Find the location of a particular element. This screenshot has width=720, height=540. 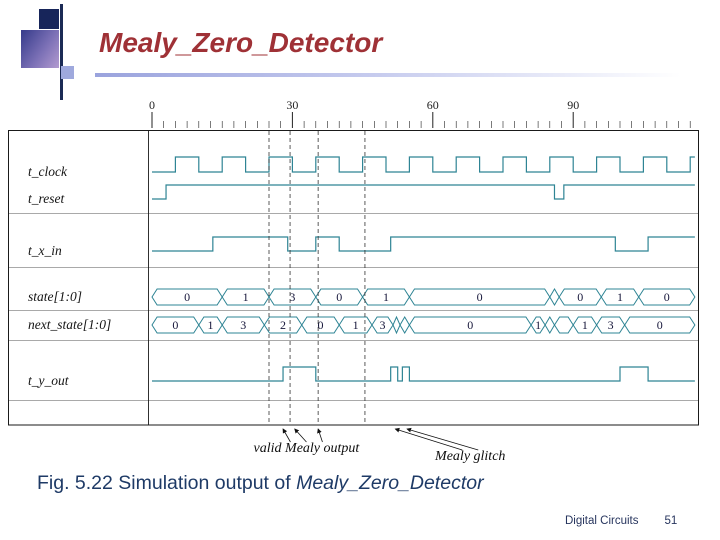

annotation-mealy-glitch: Mealy glitch is located at coordinates (449, 445).